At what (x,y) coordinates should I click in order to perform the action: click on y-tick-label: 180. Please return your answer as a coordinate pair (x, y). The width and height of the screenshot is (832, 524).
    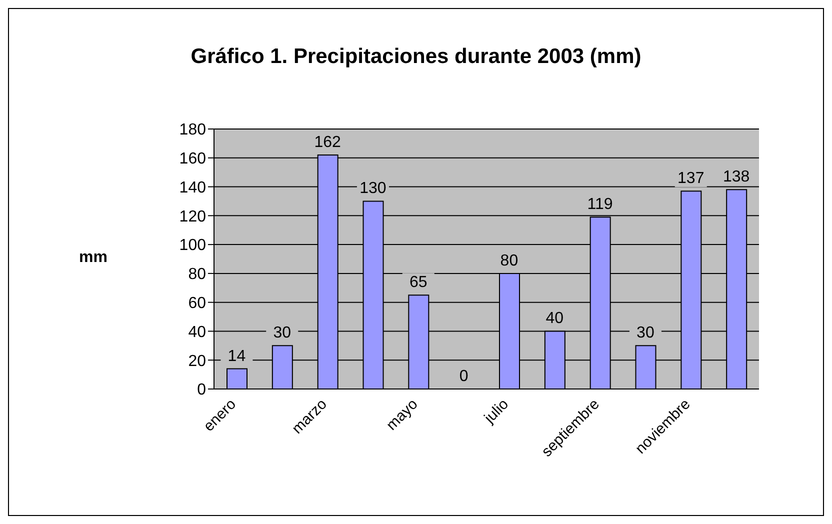
    Looking at the image, I should click on (192, 130).